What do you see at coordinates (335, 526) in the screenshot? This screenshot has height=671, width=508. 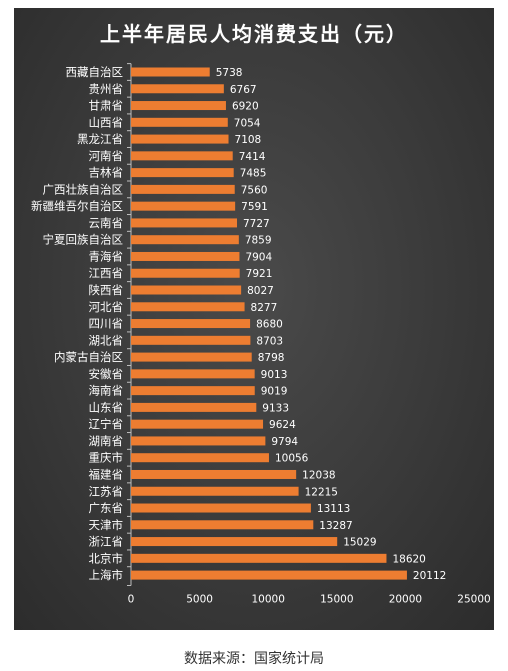 I see `value-label: 13287` at bounding box center [335, 526].